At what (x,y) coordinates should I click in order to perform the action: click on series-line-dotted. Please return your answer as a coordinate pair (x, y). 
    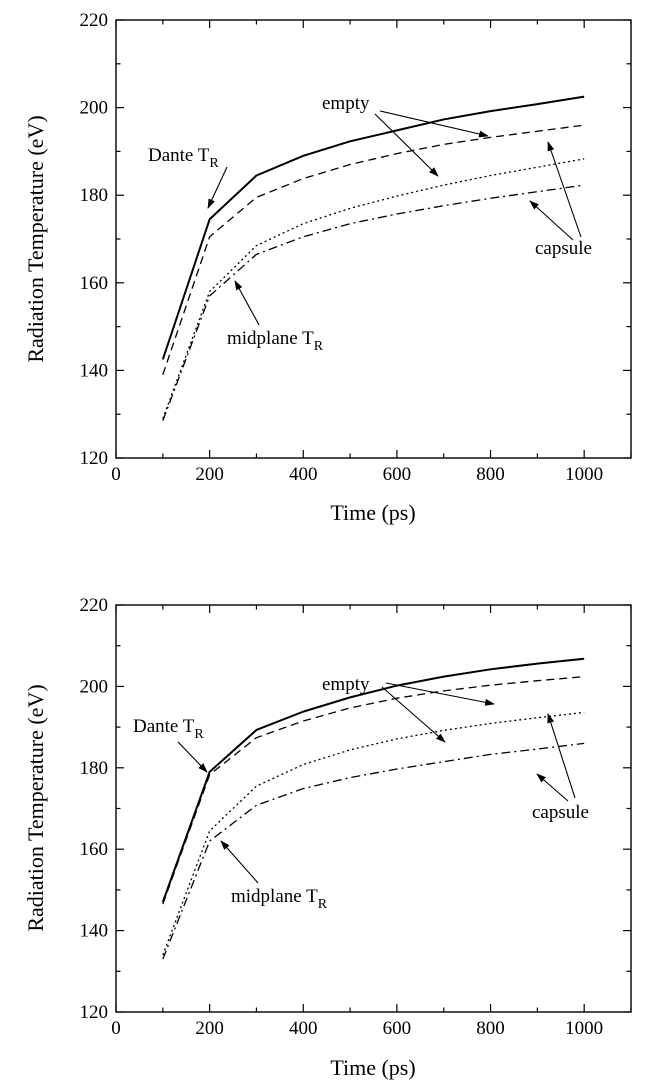
    Looking at the image, I should click on (373, 833).